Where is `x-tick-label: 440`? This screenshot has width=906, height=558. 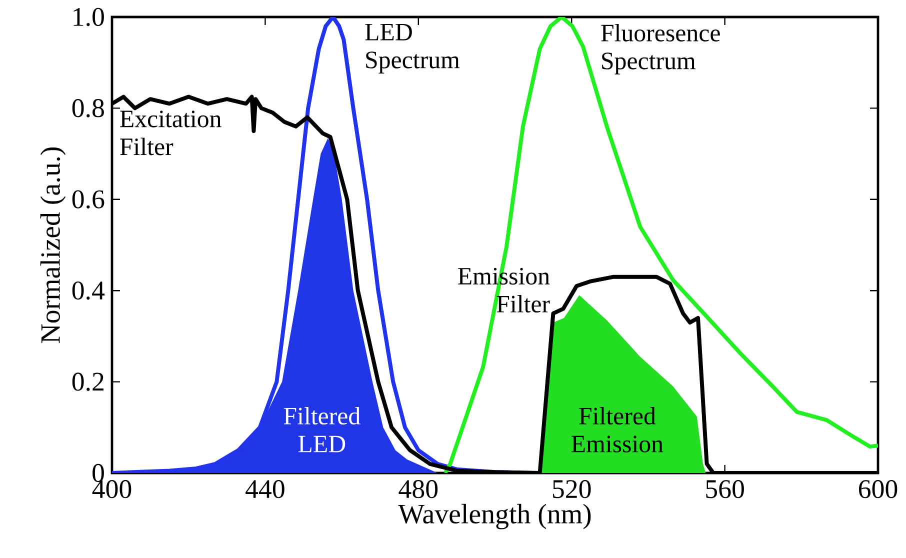 x-tick-label: 440 is located at coordinates (265, 489).